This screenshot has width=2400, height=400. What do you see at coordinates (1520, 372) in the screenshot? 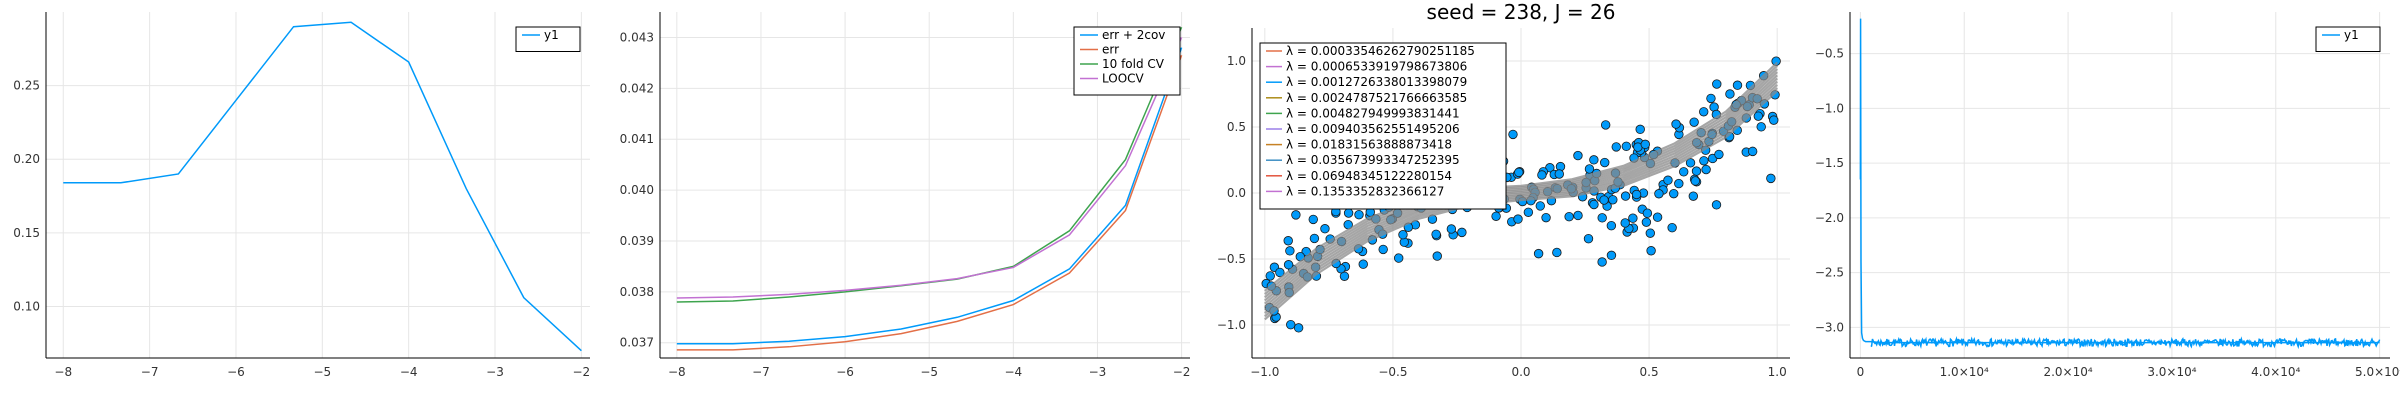
I see `x-tick-label: 0.0` at bounding box center [1520, 372].